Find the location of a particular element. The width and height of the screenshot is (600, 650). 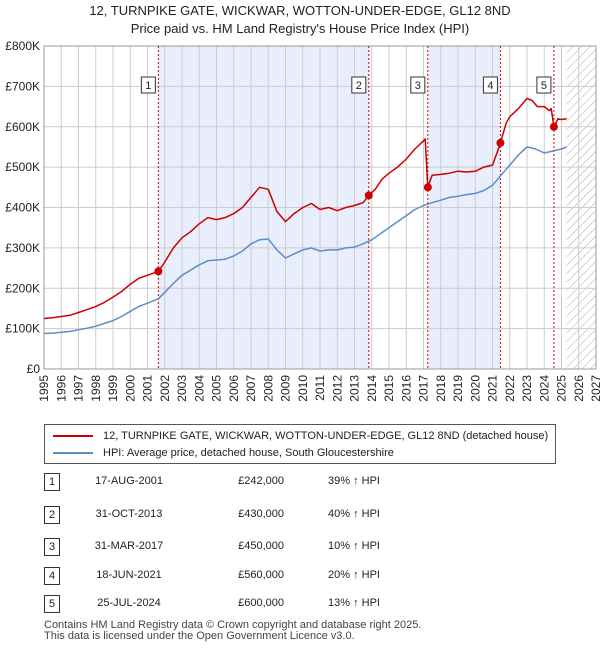

x-tick-label: 2012 is located at coordinates (337, 388).